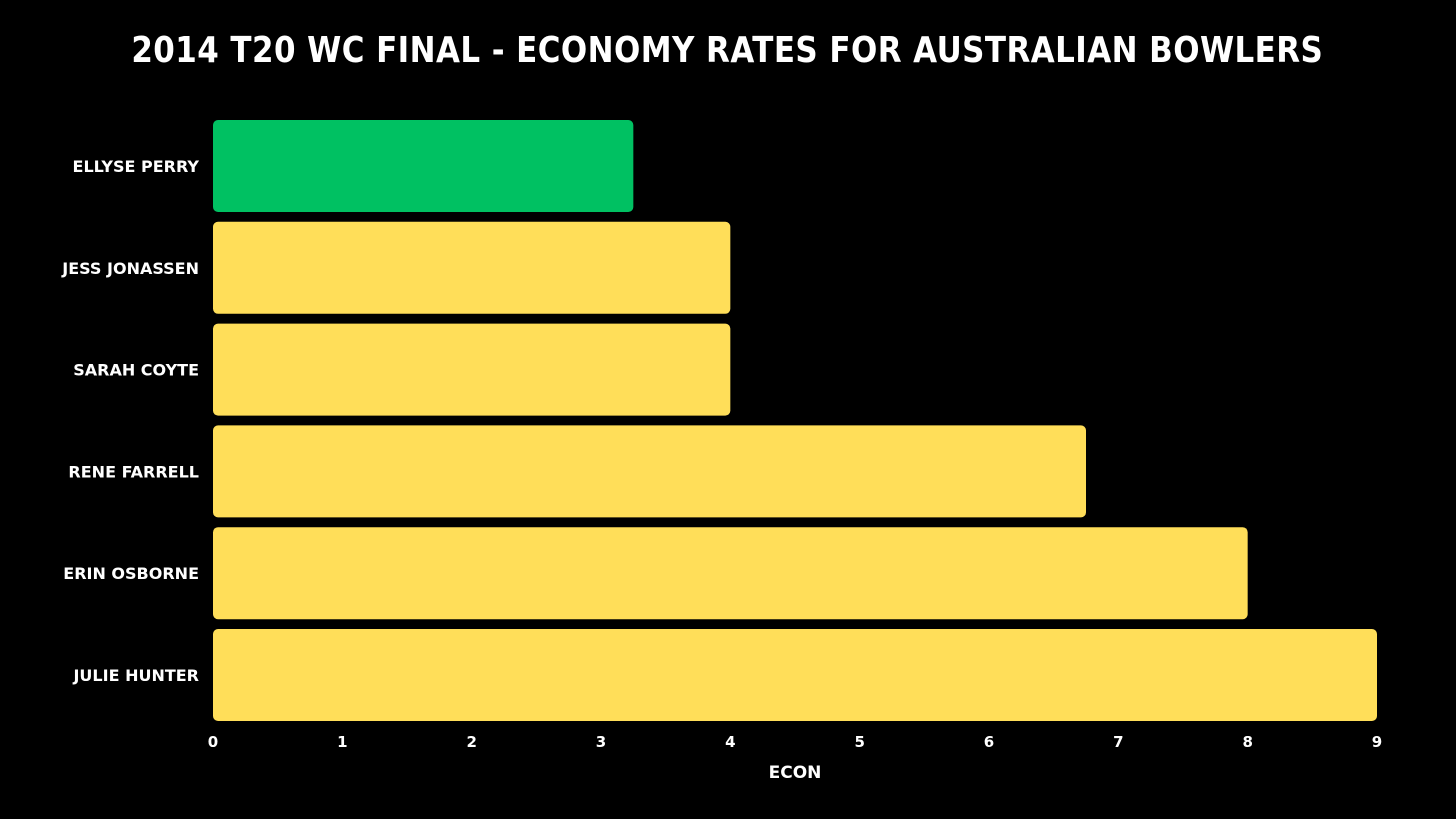 Image resolution: width=1456 pixels, height=819 pixels. What do you see at coordinates (649, 471) in the screenshot?
I see `bar-rene-farrell` at bounding box center [649, 471].